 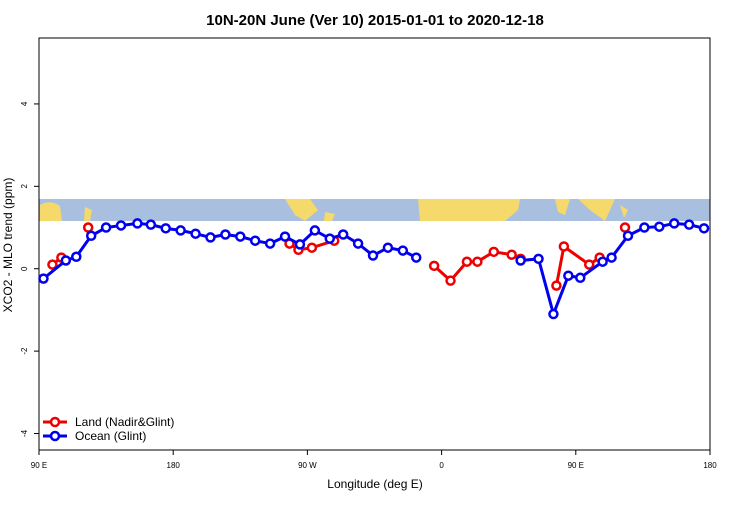 I want to click on map-band, so click(x=374, y=210).